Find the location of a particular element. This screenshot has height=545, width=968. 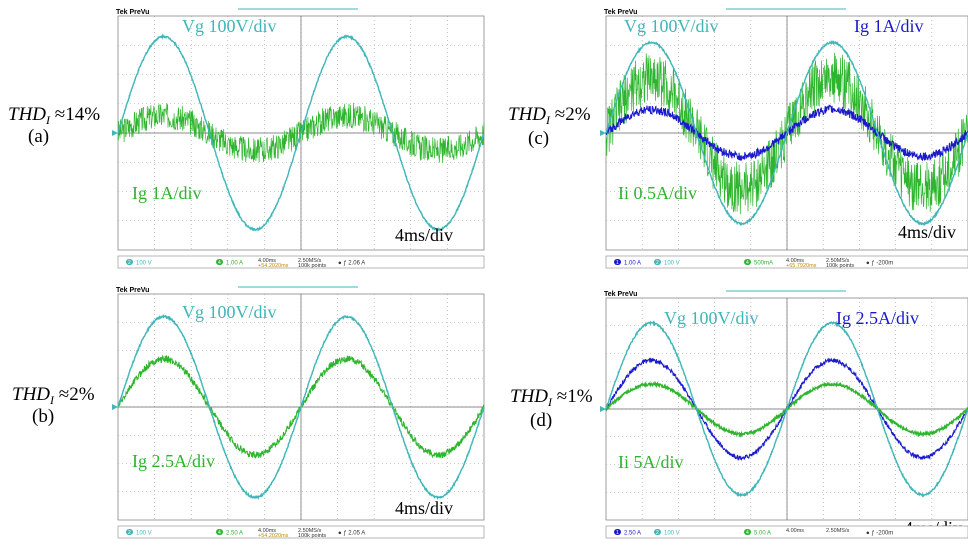

thd-label-b: THDI ≈2% is located at coordinates (53, 395).